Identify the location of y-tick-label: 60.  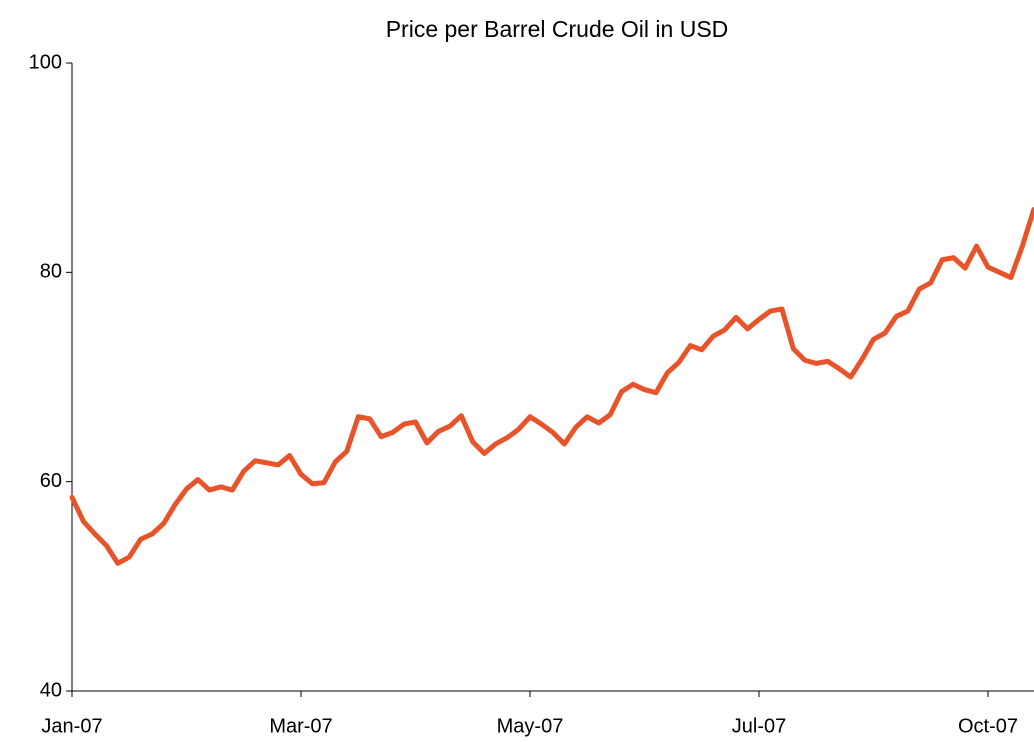
(51, 481).